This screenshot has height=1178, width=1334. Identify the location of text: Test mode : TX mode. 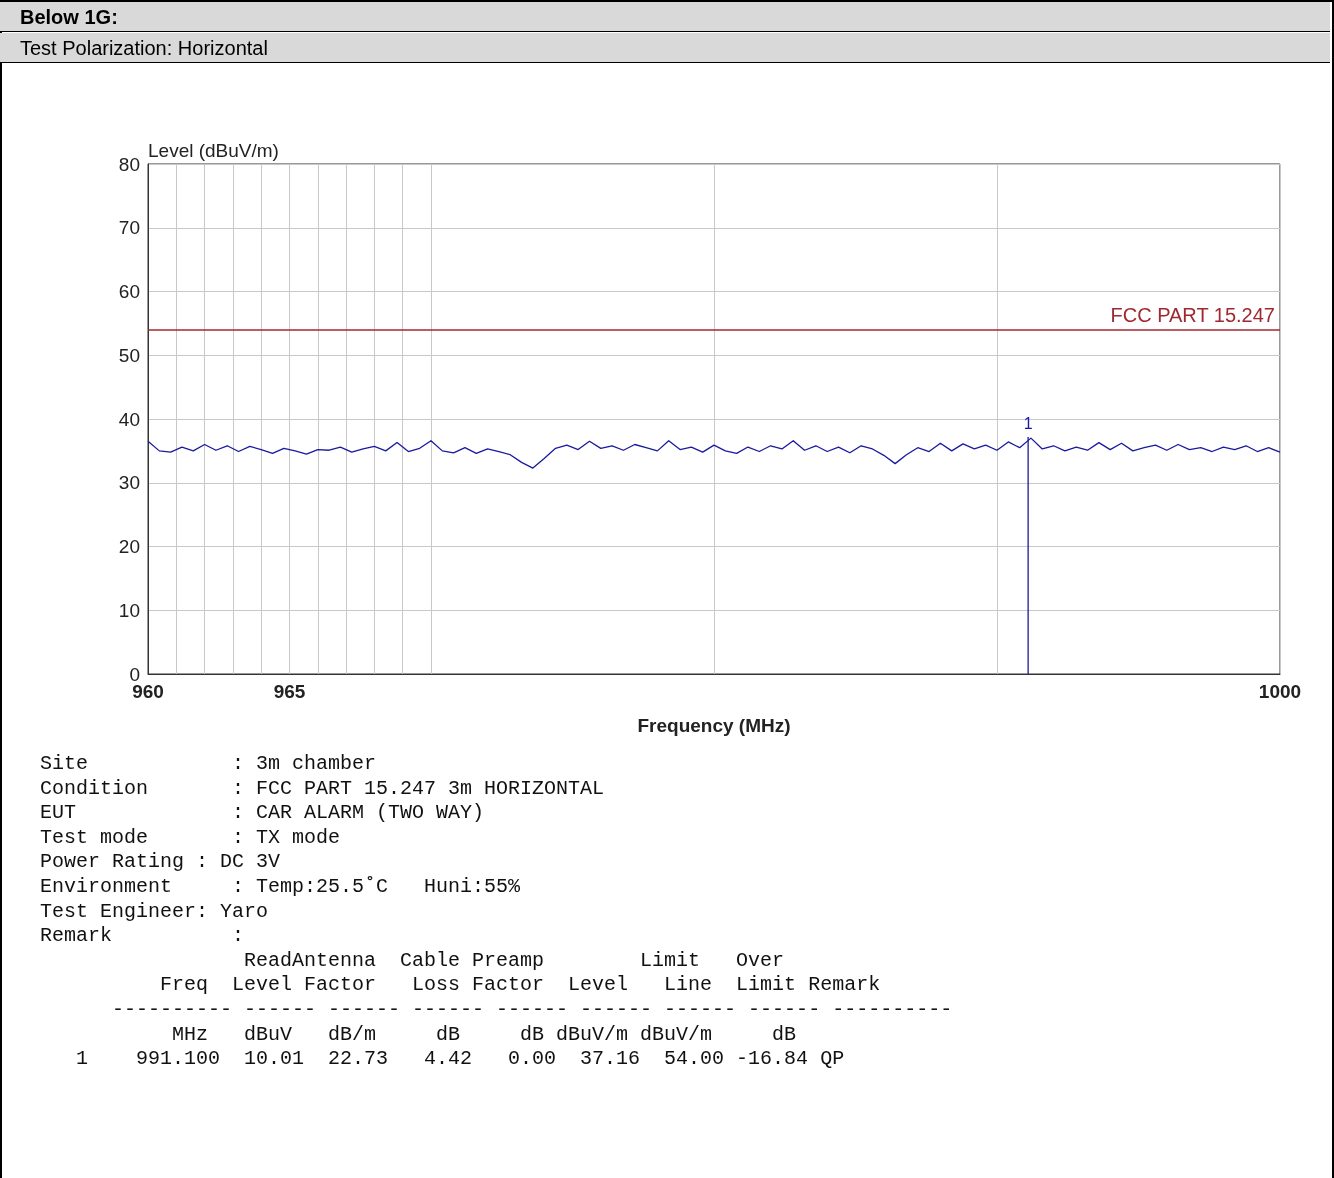
(190, 837).